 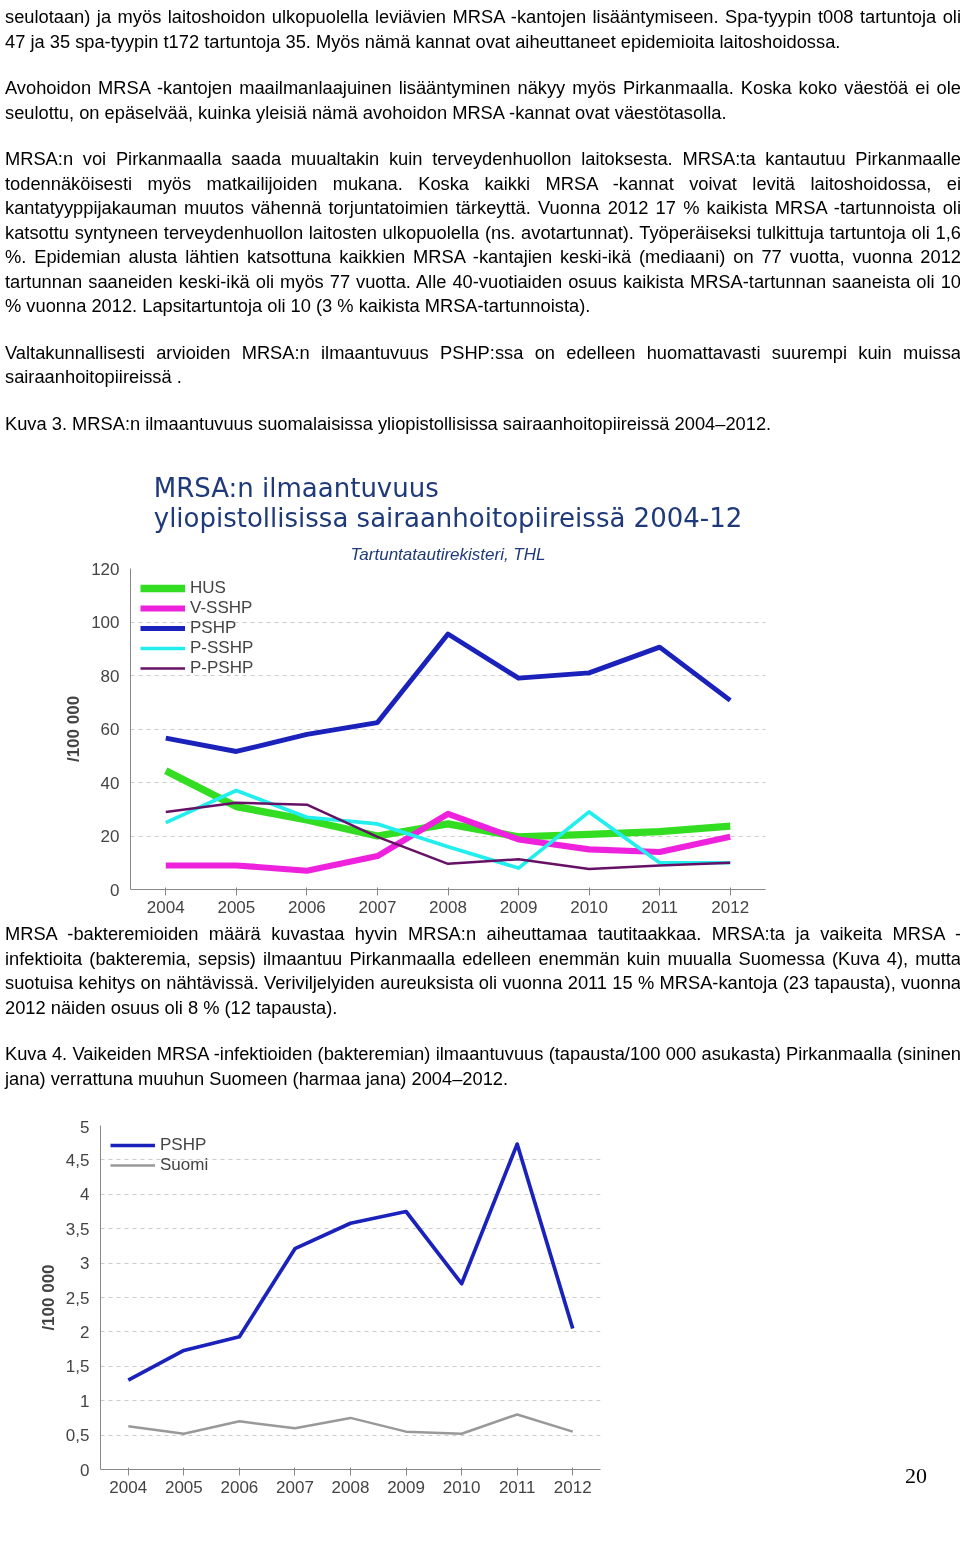 What do you see at coordinates (110, 783) in the screenshot?
I see `y-tick-label: 40` at bounding box center [110, 783].